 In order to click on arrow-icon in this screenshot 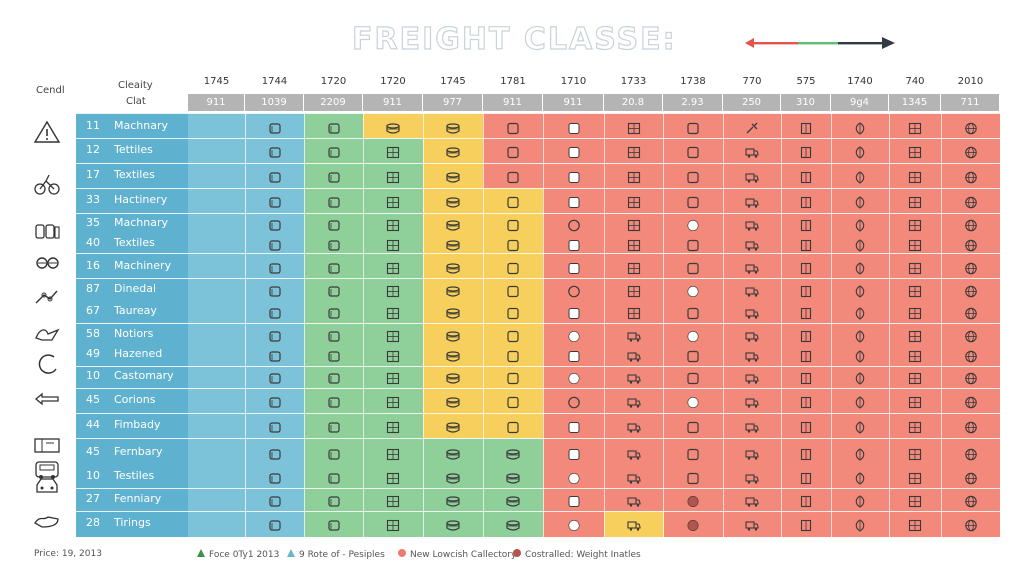, I will do `click(47, 399)`.